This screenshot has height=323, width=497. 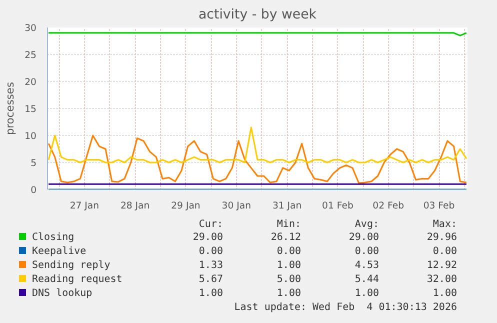 I want to click on y-tick-label: 20, so click(x=30, y=82).